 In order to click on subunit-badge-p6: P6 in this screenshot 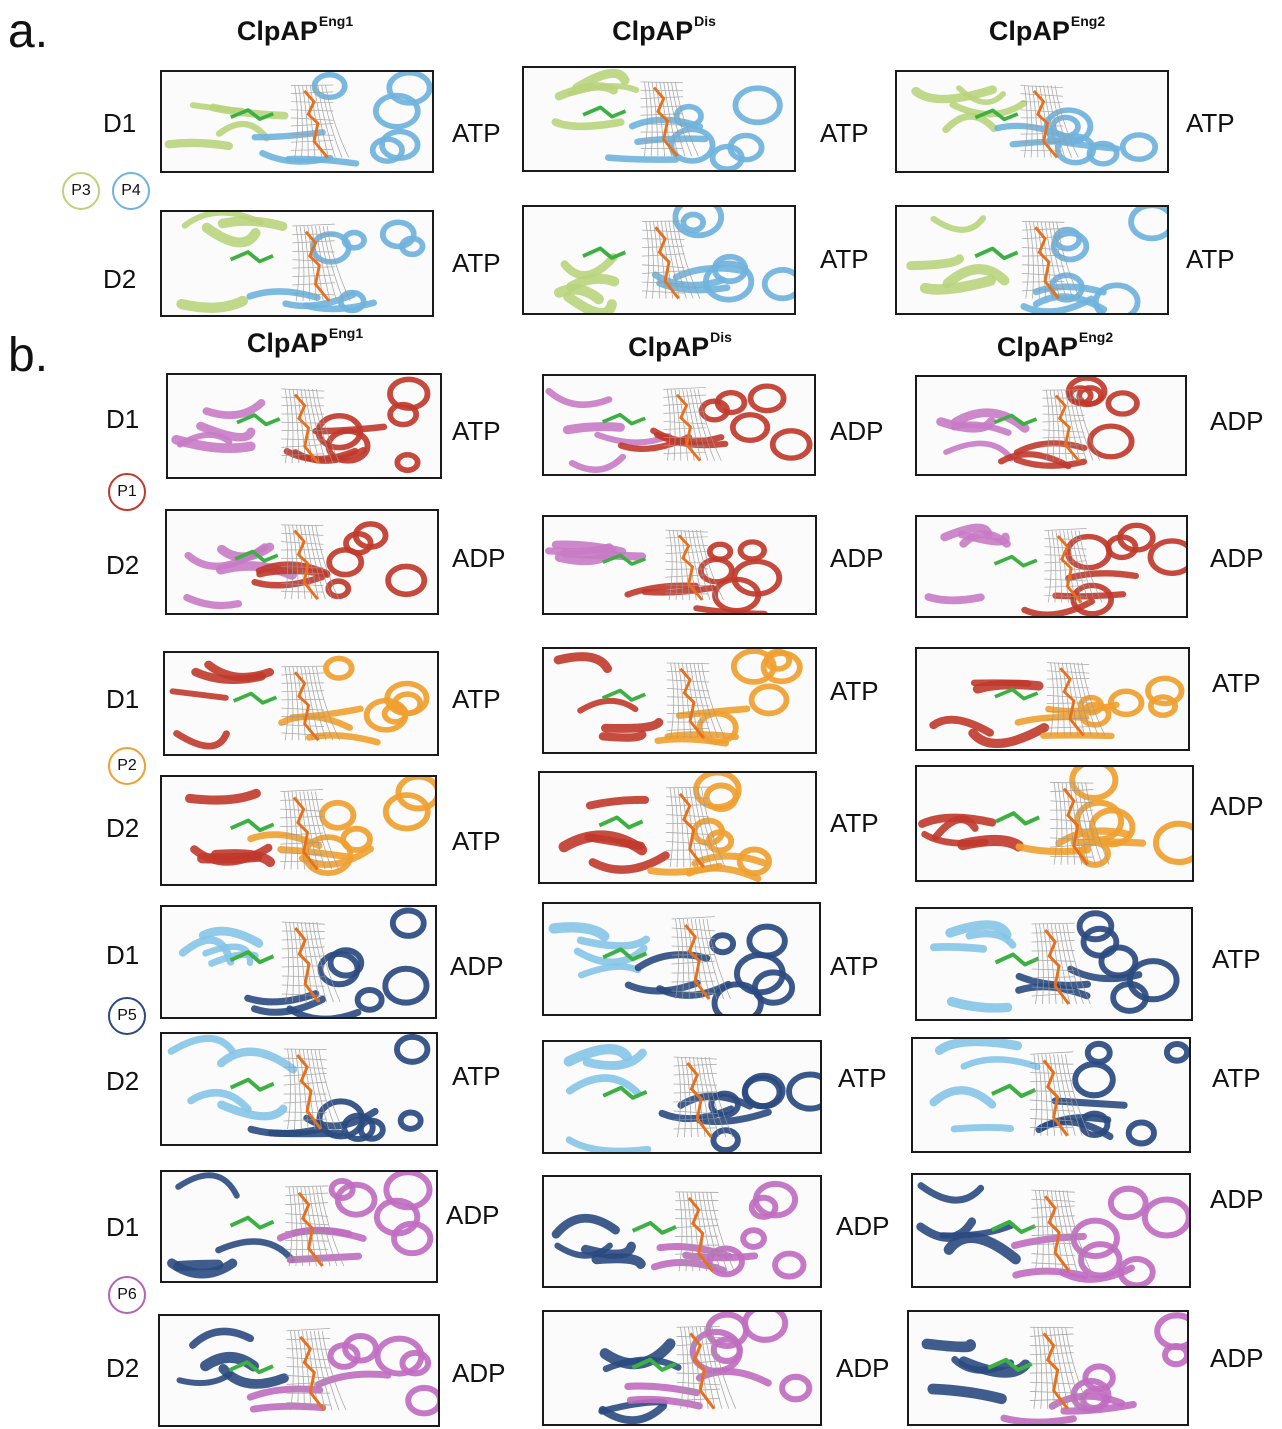, I will do `click(127, 1295)`.